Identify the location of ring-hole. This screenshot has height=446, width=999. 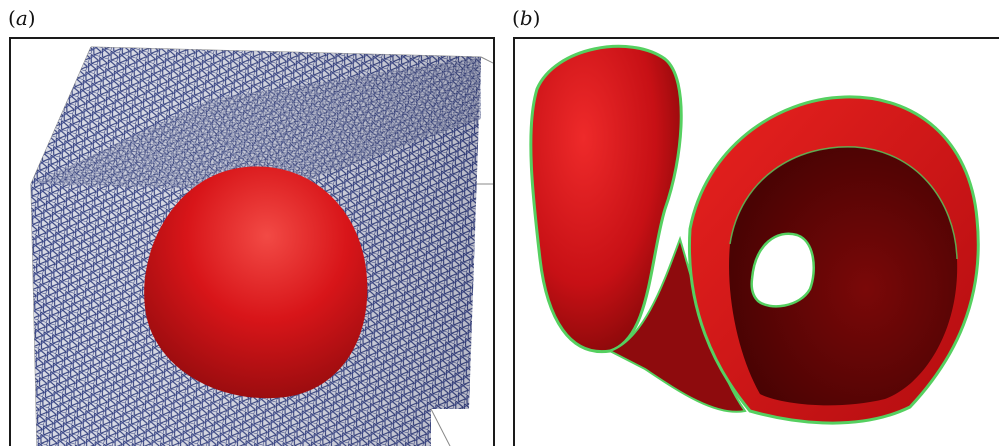
(782, 270).